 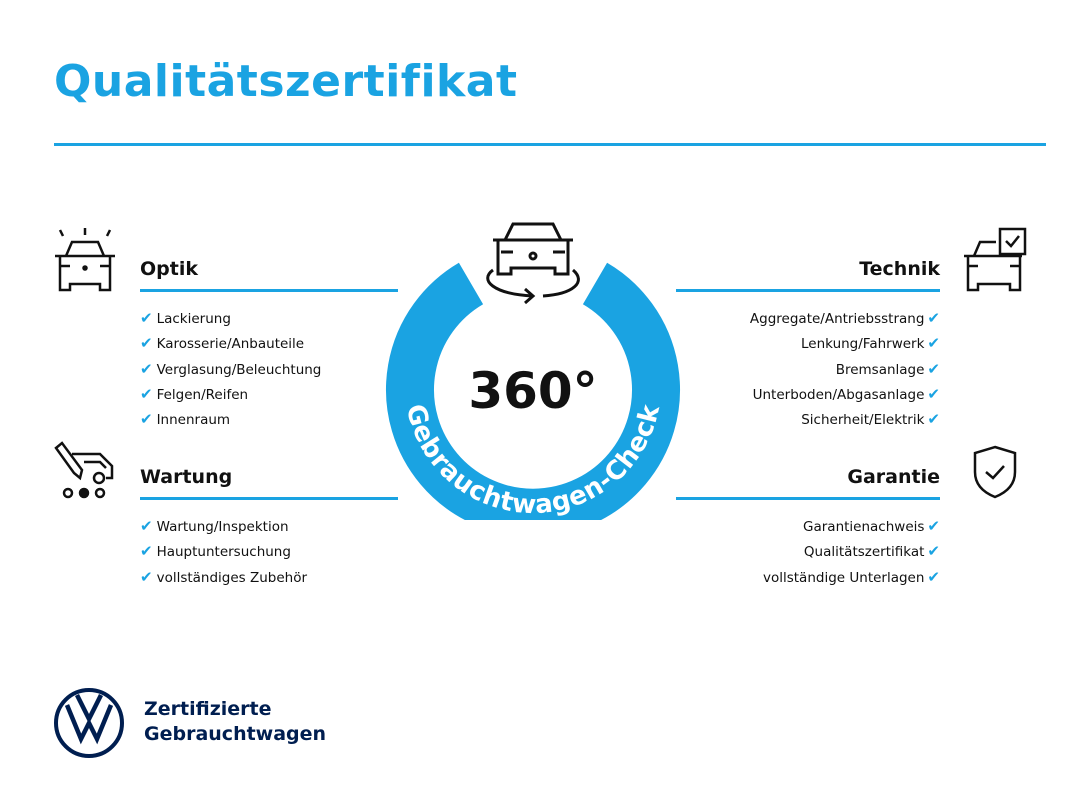 I want to click on list-item: Garantienachweis ✔, so click(x=871, y=526).